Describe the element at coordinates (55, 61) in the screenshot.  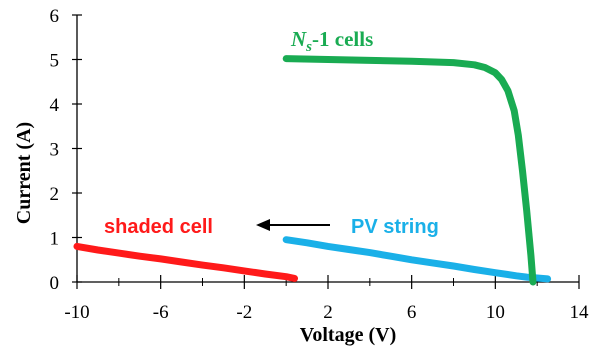
I see `y-tick-label: 5` at that location.